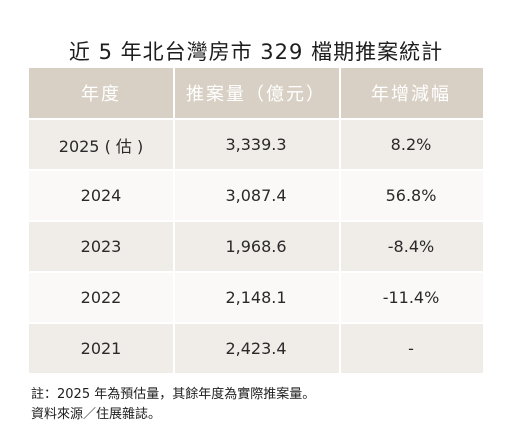  What do you see at coordinates (173, 394) in the screenshot?
I see `note-text: 註：2025 年為預估量，其餘年度為實際推案量。` at bounding box center [173, 394].